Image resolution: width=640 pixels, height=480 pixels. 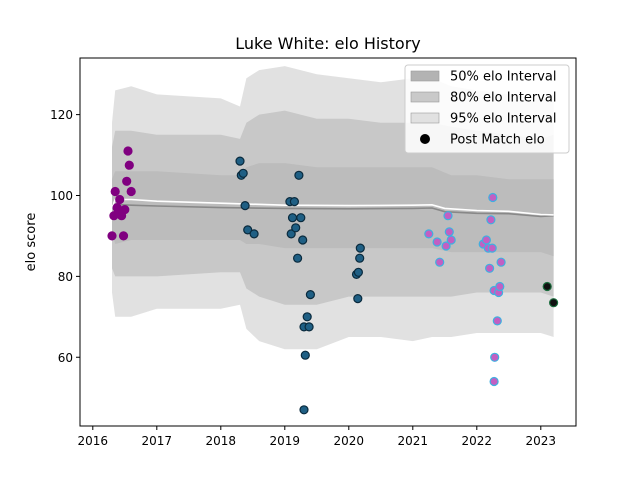 I want to click on elo-line, so click(x=332, y=207).